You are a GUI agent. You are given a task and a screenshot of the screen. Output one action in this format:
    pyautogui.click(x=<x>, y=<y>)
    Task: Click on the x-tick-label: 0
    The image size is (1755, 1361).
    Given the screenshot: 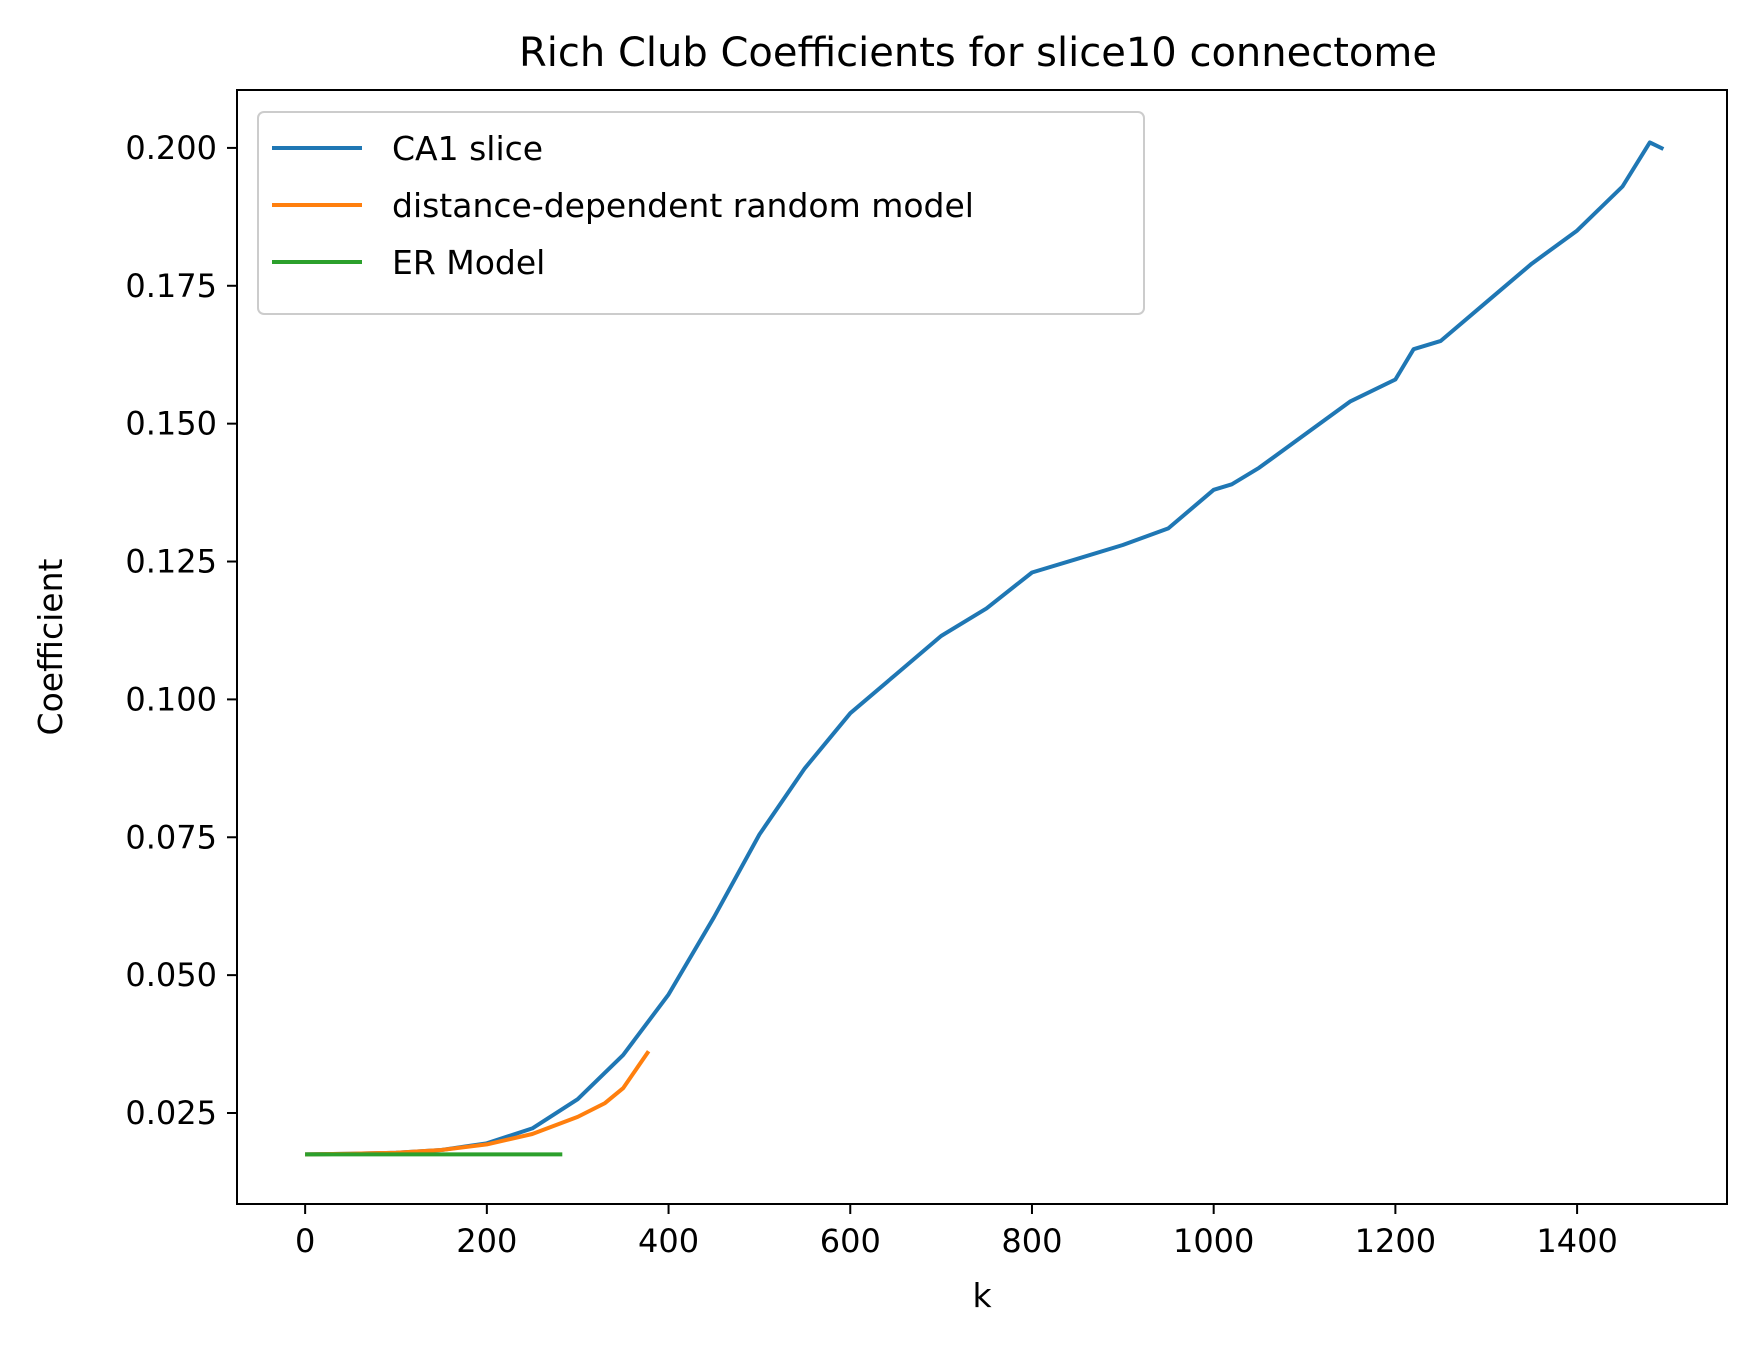 What is the action you would take?
    pyautogui.click(x=305, y=1241)
    